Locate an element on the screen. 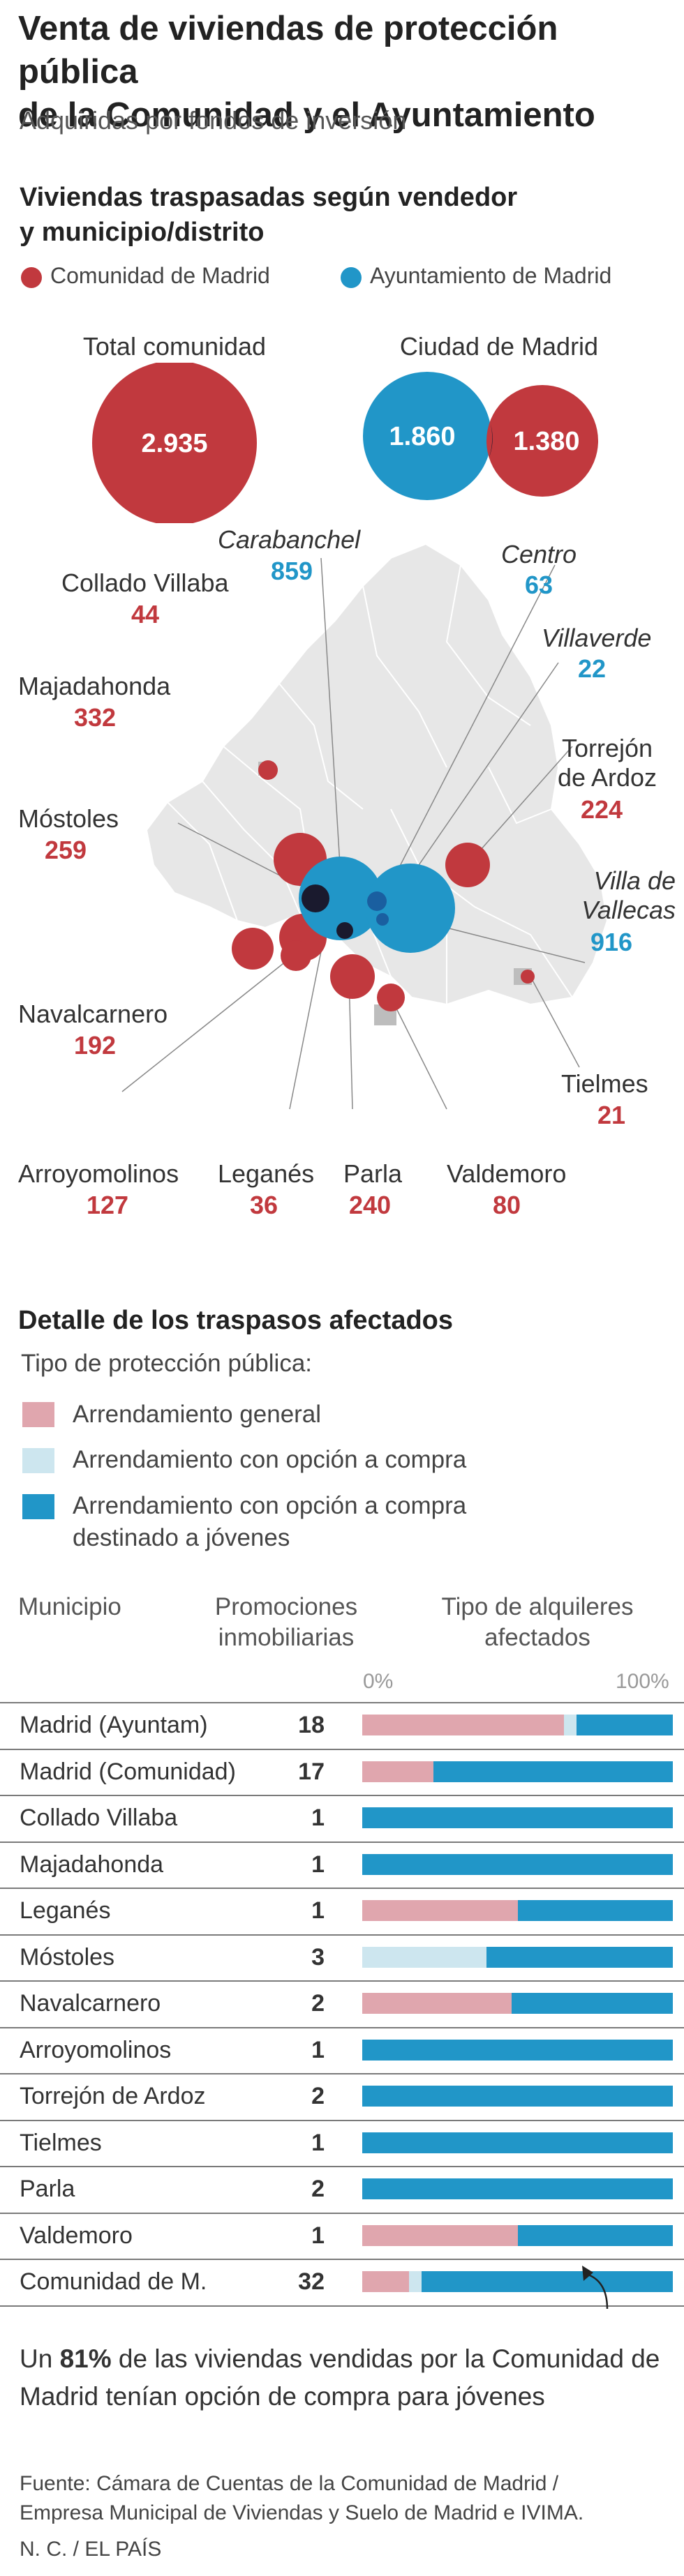 The height and width of the screenshot is (2576, 684). label-collado-value: 44 is located at coordinates (145, 614).